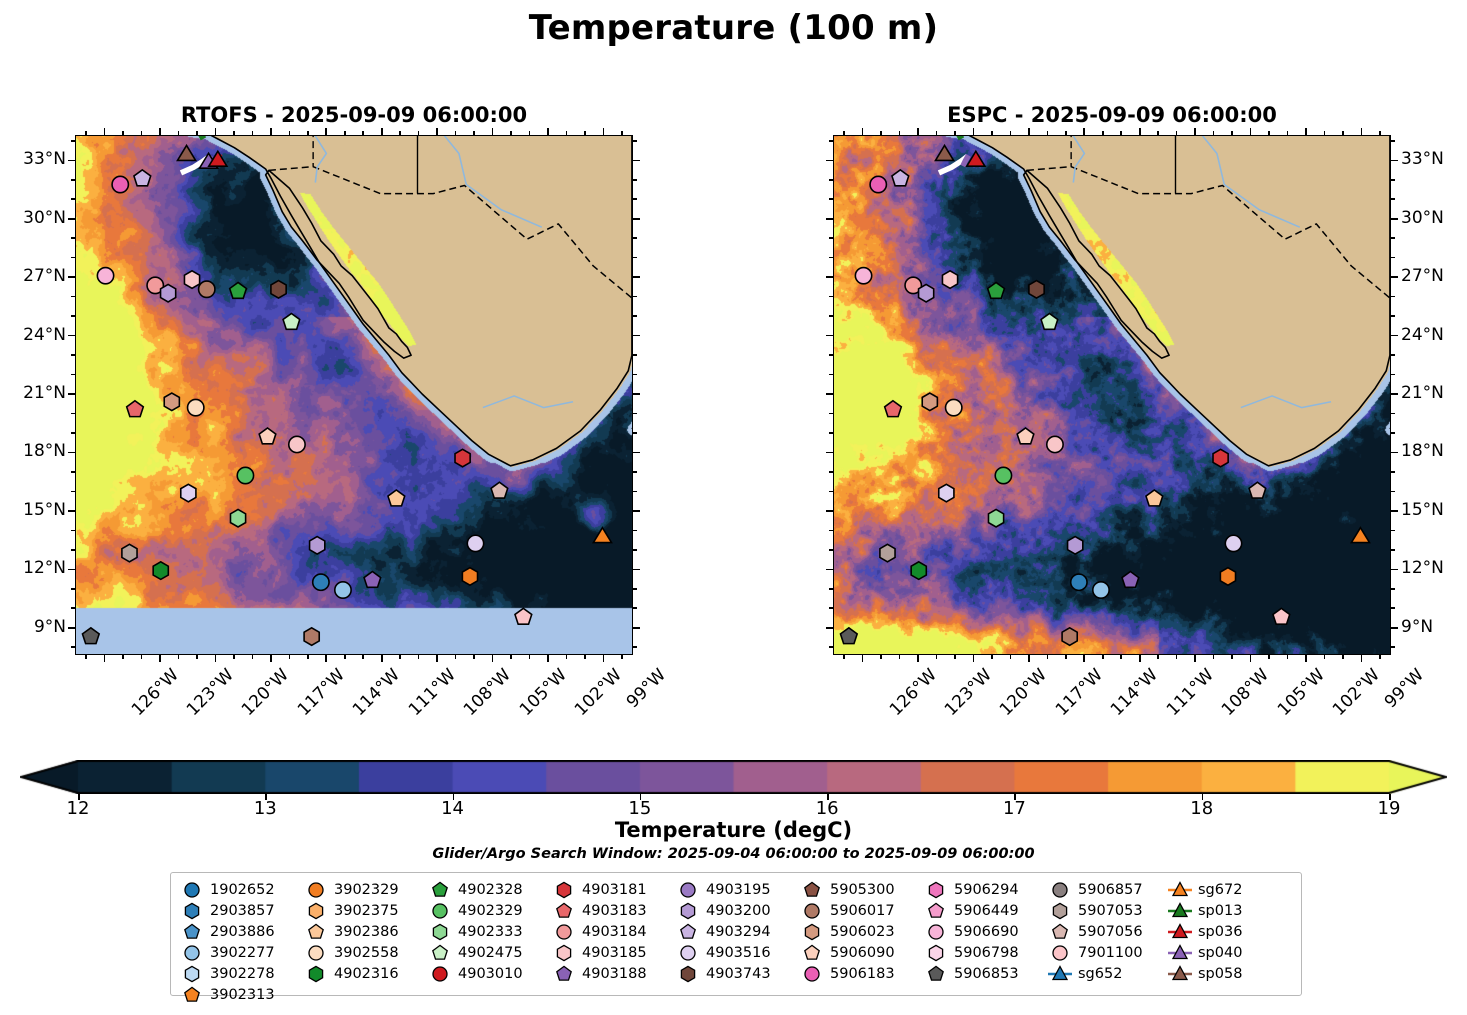 The image size is (1467, 1015). Describe the element at coordinates (1222, 889) in the screenshot. I see `legend-item-sg672: sg672` at that location.